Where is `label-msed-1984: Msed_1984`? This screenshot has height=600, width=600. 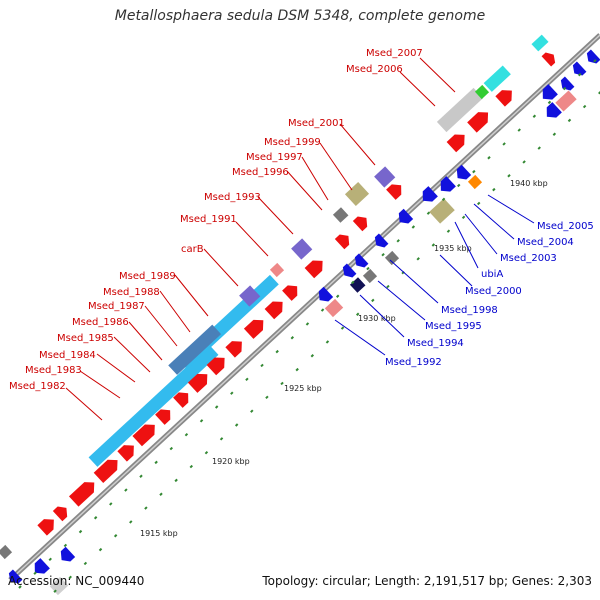 label-msed-1984: Msed_1984 is located at coordinates (67, 355).